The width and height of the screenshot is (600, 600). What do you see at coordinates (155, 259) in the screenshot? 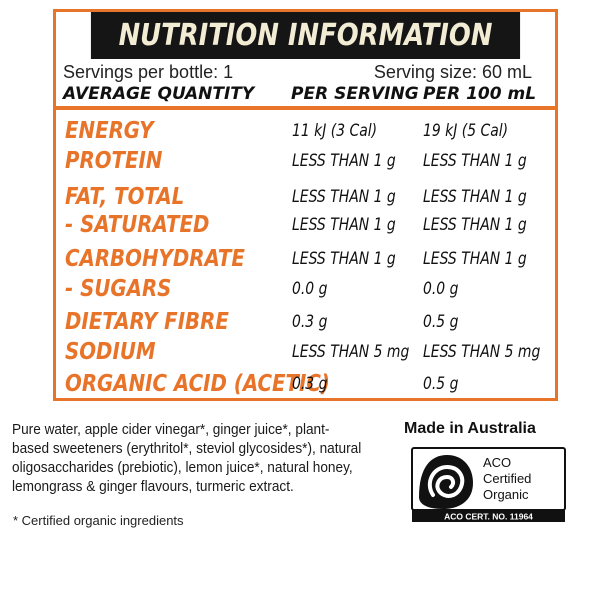
I see `nutrient-label: CARBOHYDRATE` at bounding box center [155, 259].